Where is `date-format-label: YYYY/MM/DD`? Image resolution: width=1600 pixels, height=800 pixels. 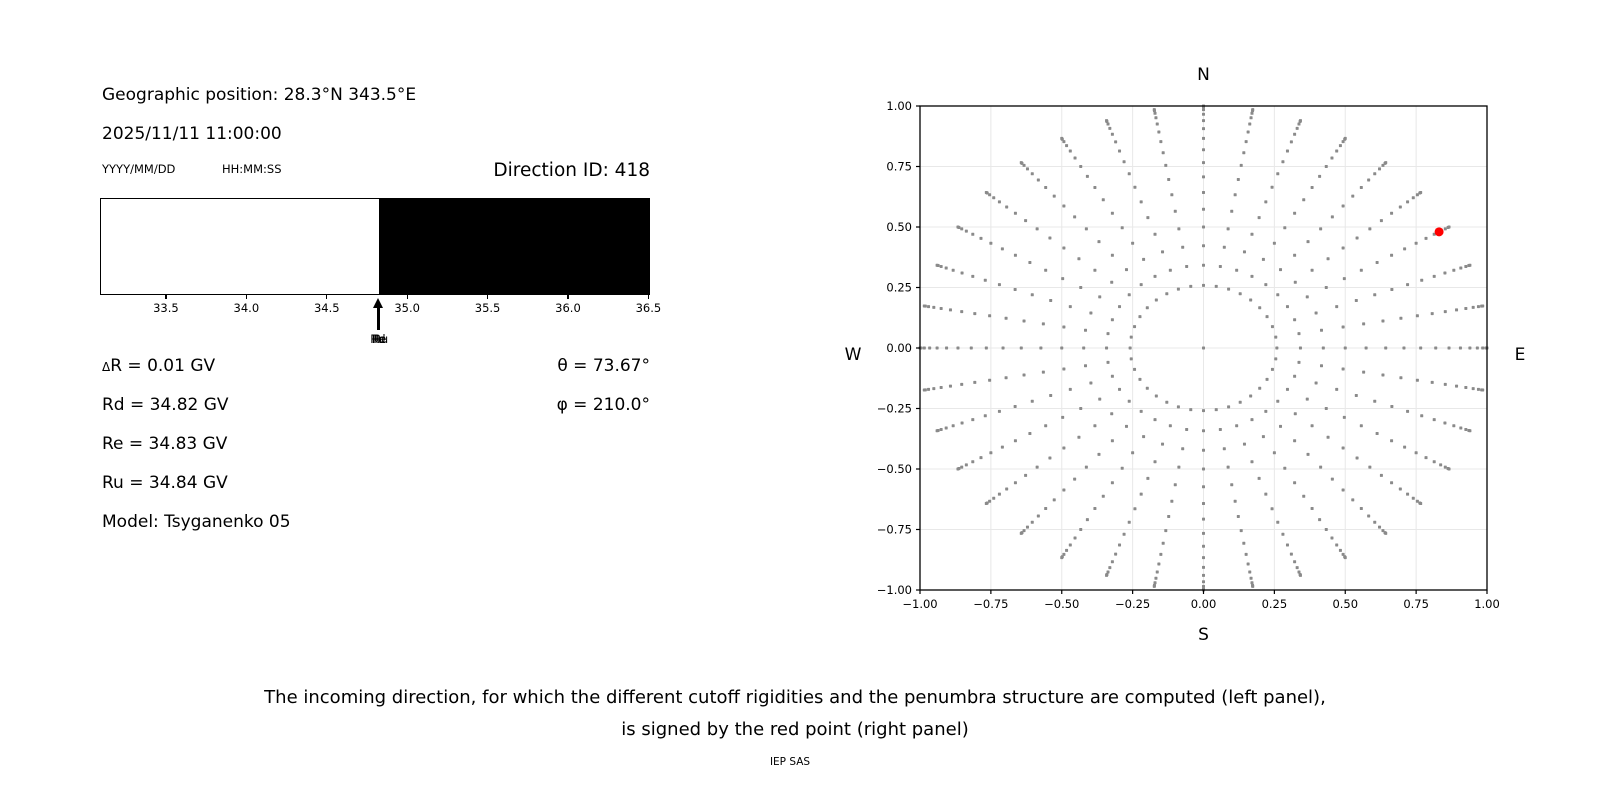
date-format-label: YYYY/MM/DD is located at coordinates (139, 169).